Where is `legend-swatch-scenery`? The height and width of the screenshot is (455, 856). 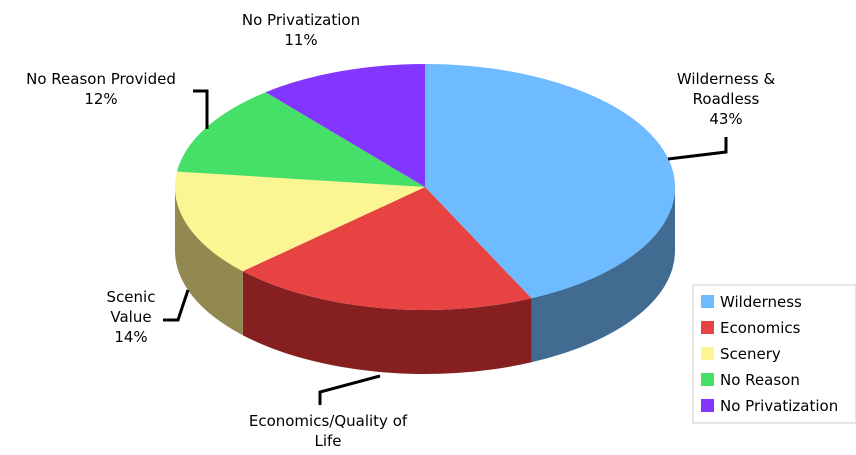
legend-swatch-scenery is located at coordinates (707, 353).